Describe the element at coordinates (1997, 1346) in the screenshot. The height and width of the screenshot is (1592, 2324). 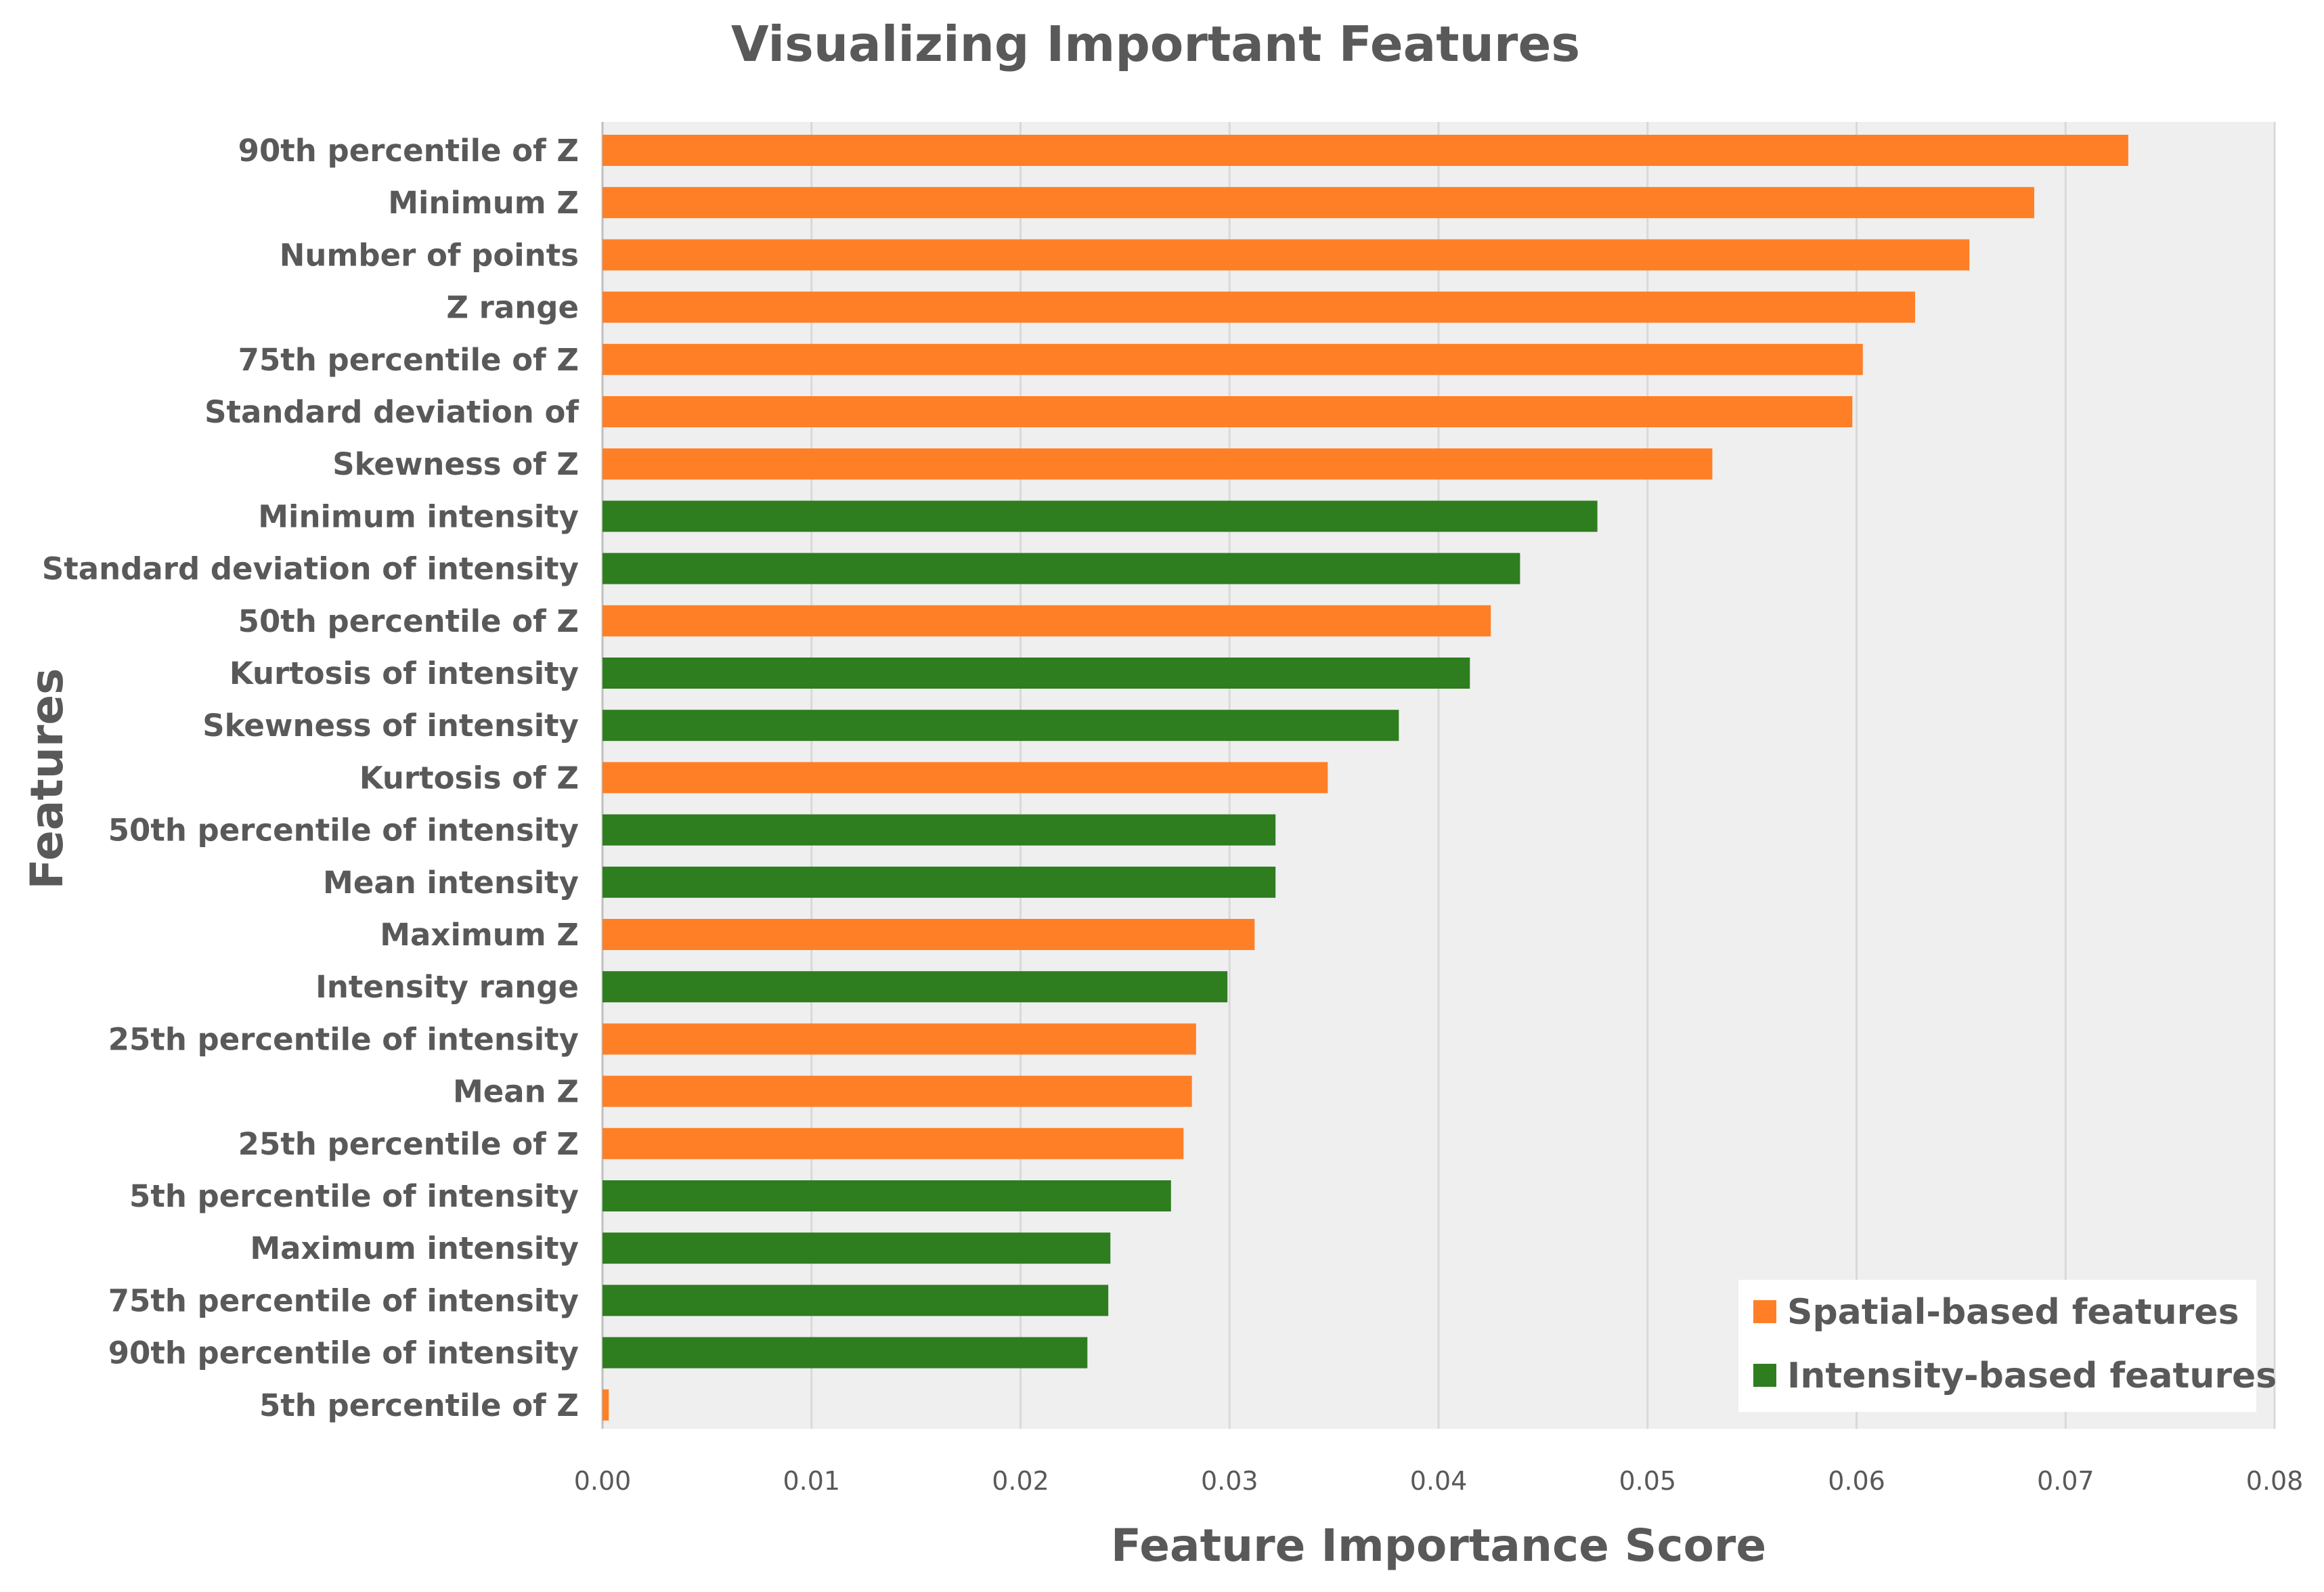
I see `legend-box` at that location.